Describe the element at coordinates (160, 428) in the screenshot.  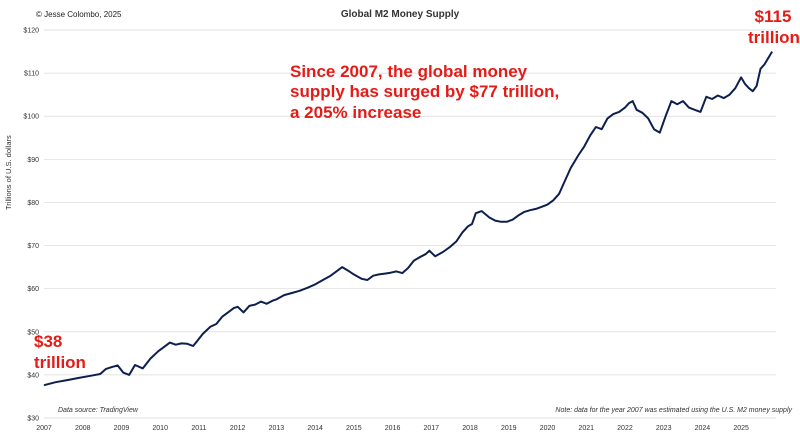
I see `x-tick-label: 2010` at that location.